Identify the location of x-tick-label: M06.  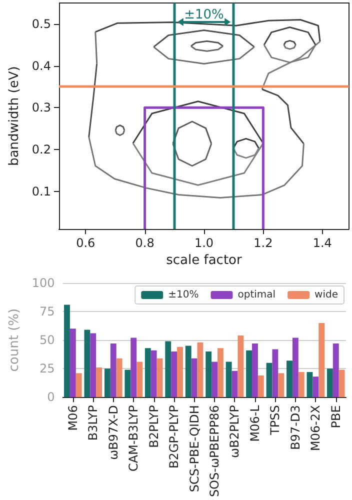
(73, 418).